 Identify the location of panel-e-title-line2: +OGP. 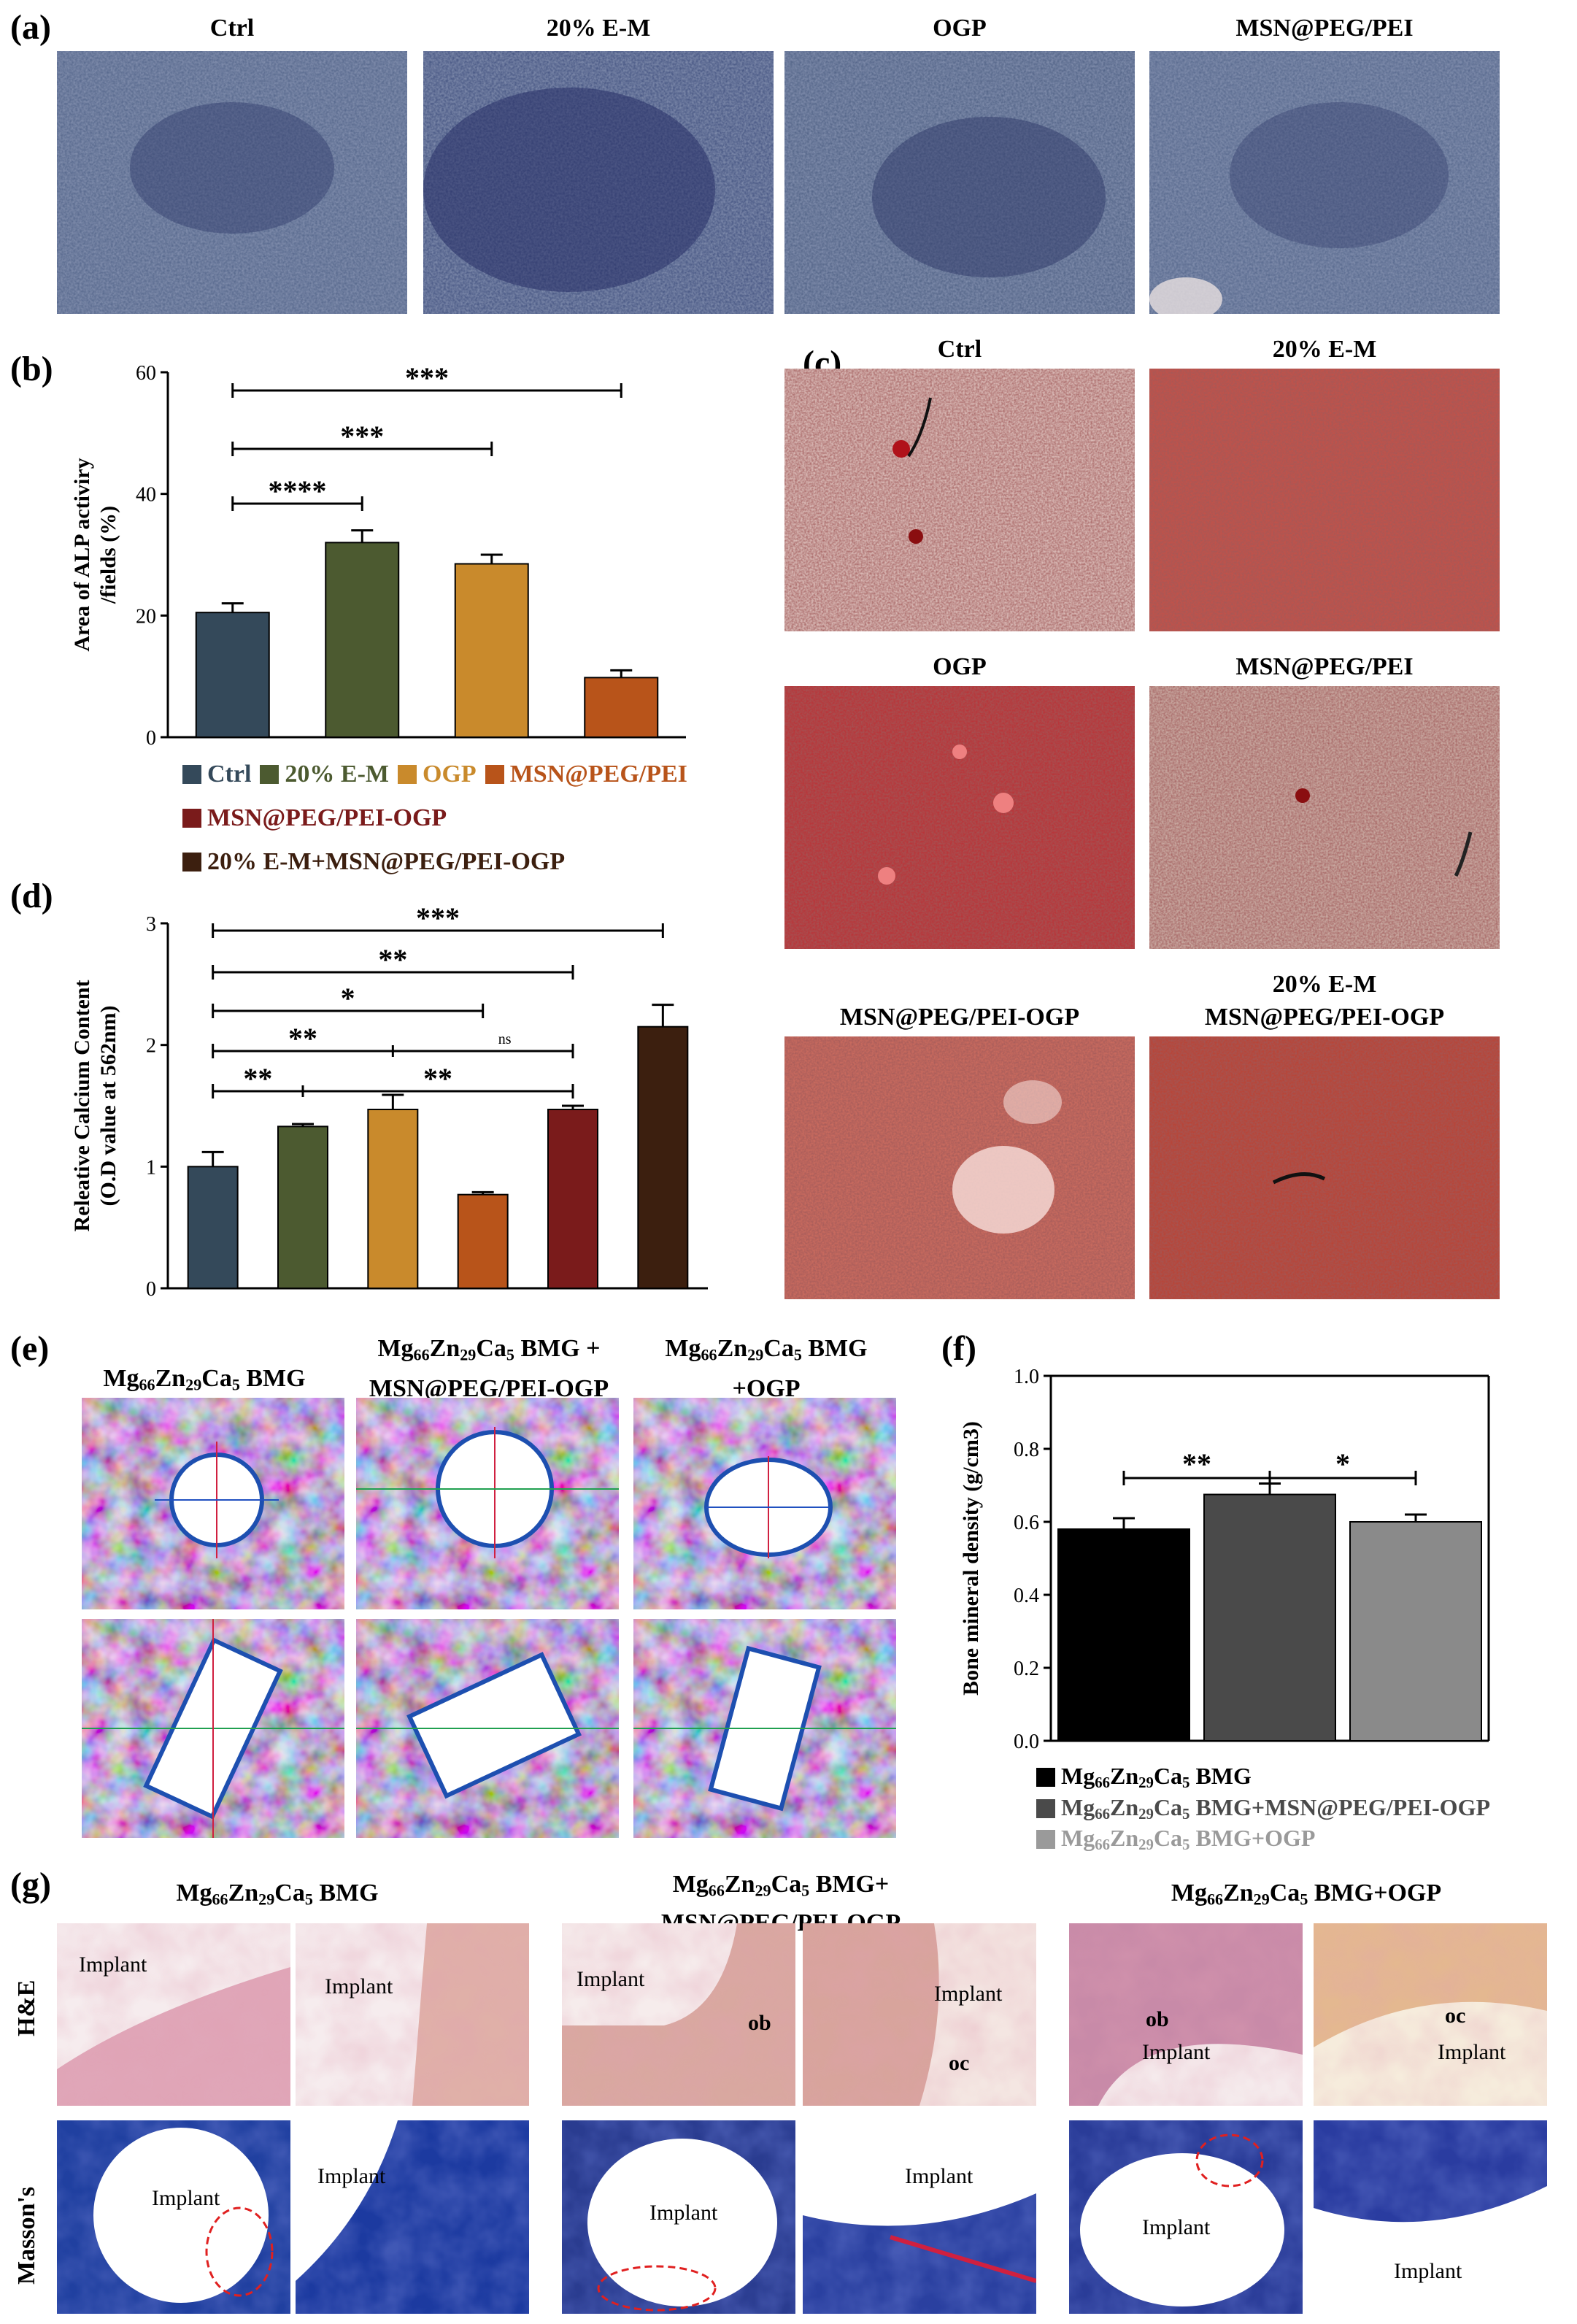
(767, 1388).